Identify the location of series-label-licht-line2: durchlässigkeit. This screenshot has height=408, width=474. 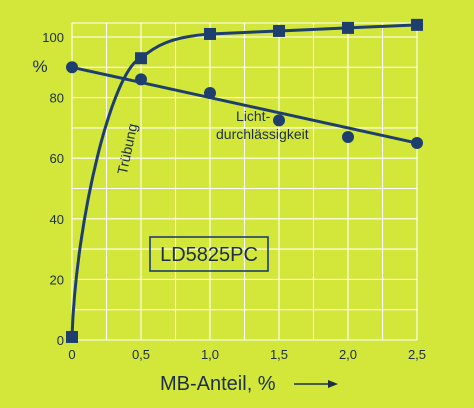
(262, 134).